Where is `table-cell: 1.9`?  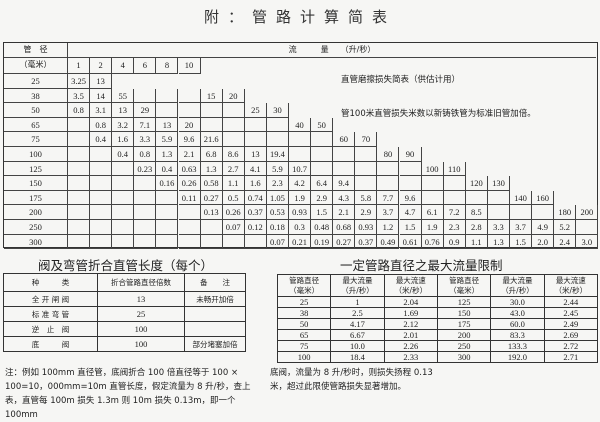
table-cell: 1.9 is located at coordinates (300, 198).